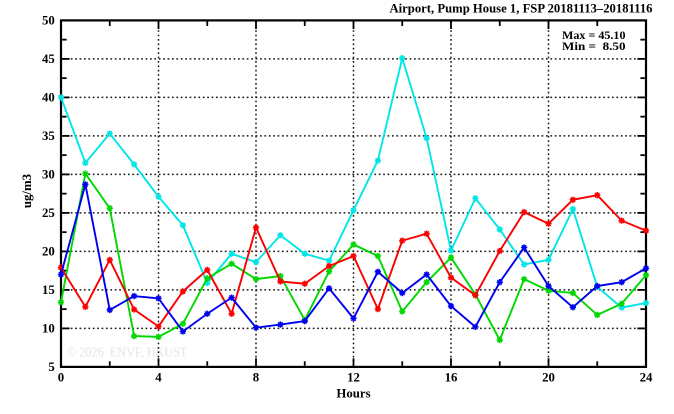  I want to click on svg-text: Hours, so click(353, 394).